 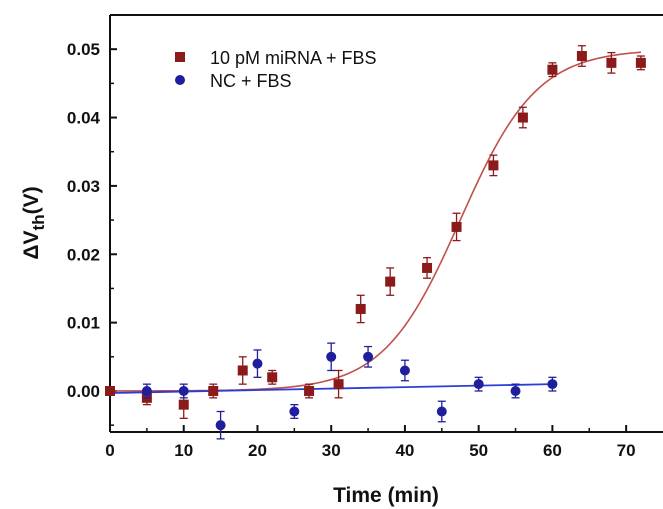 I want to click on y-tick-label: 0.04, so click(x=84, y=118).